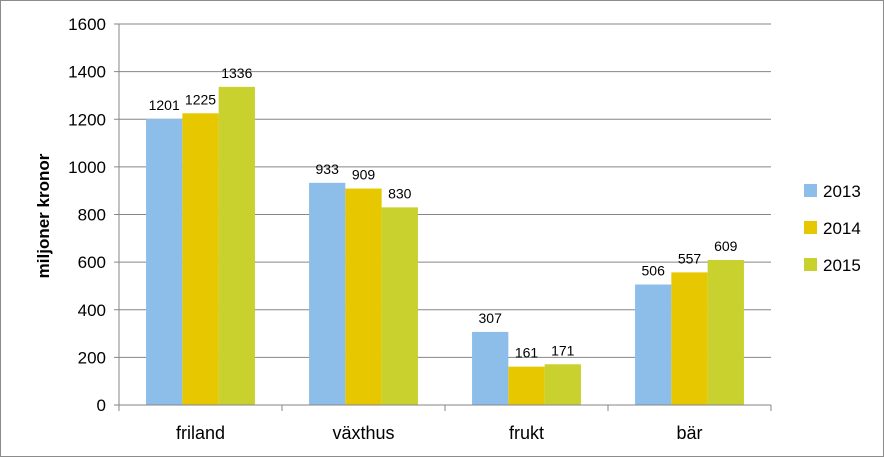 This screenshot has height=457, width=884. What do you see at coordinates (87, 119) in the screenshot?
I see `y-tick-label-1200: 1200` at bounding box center [87, 119].